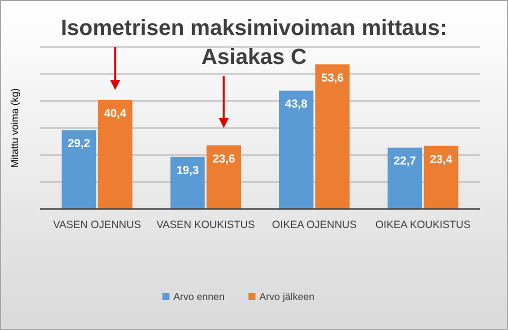  What do you see at coordinates (115, 114) in the screenshot?
I see `data-label: 40,4` at bounding box center [115, 114].